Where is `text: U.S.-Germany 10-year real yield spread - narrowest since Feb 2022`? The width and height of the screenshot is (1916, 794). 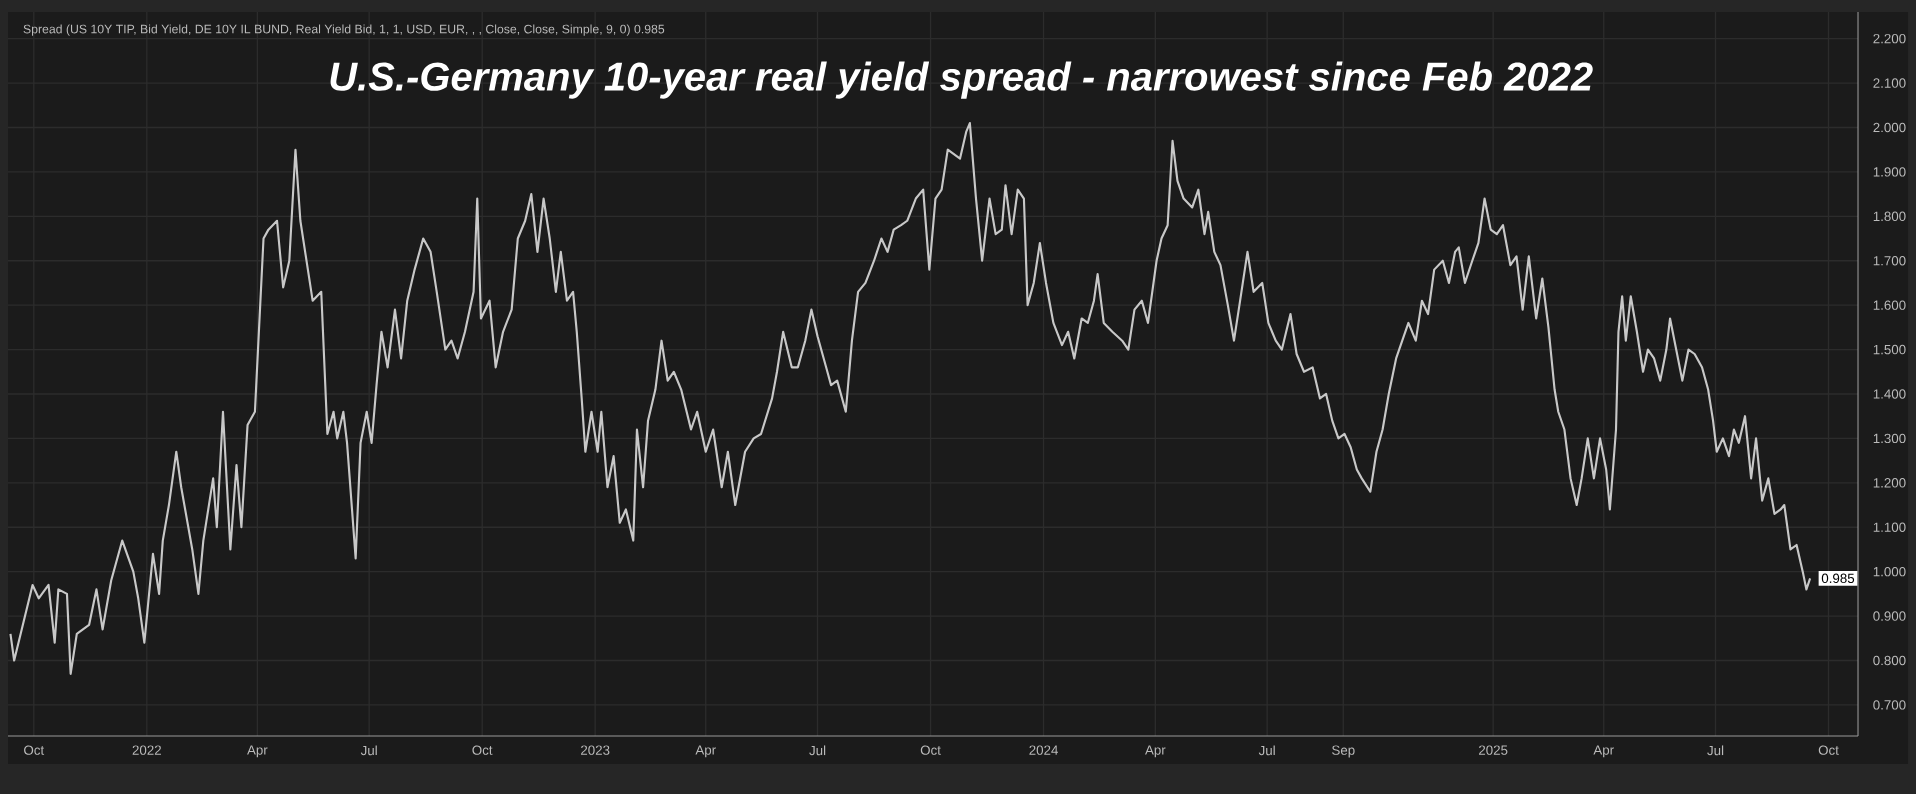
text: U.S.-Germany 10-year real yield spread - narrowest since Feb 2022 is located at coordinates (961, 80).